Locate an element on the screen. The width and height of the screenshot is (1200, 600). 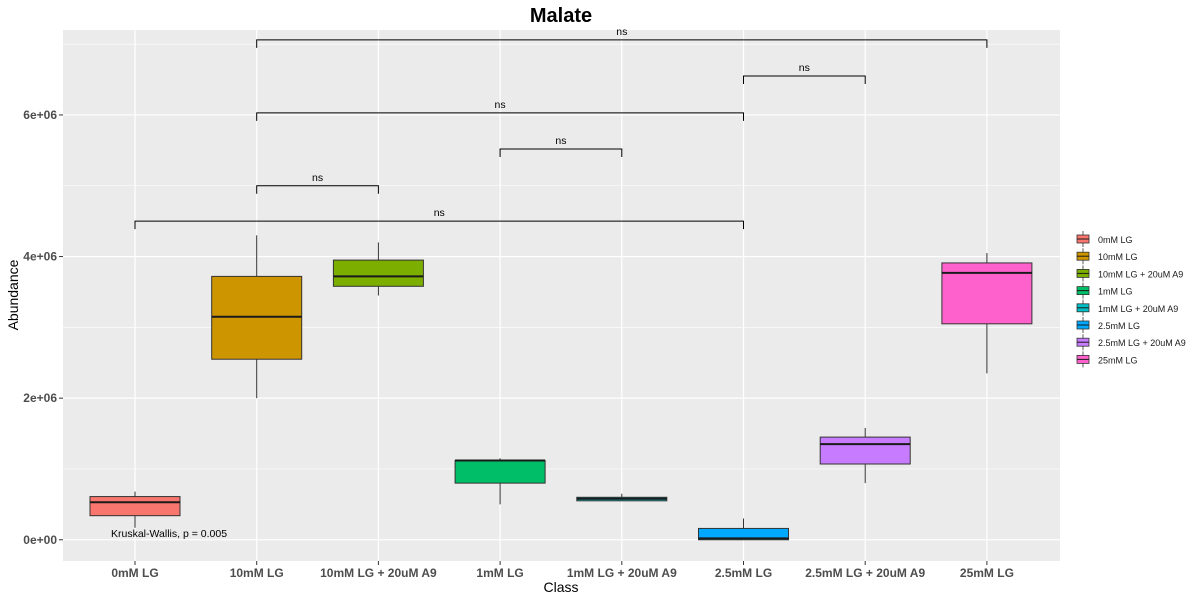
legend-item: 0mM LG is located at coordinates (1104, 239).